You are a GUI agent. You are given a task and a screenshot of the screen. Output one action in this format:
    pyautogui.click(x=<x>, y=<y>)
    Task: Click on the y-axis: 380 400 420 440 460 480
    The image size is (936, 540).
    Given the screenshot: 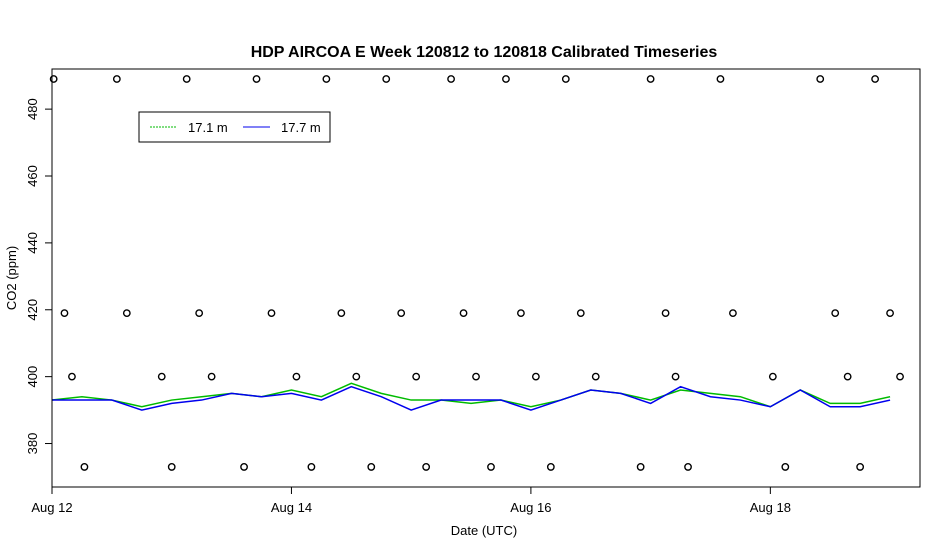 What is the action you would take?
    pyautogui.click(x=38, y=276)
    